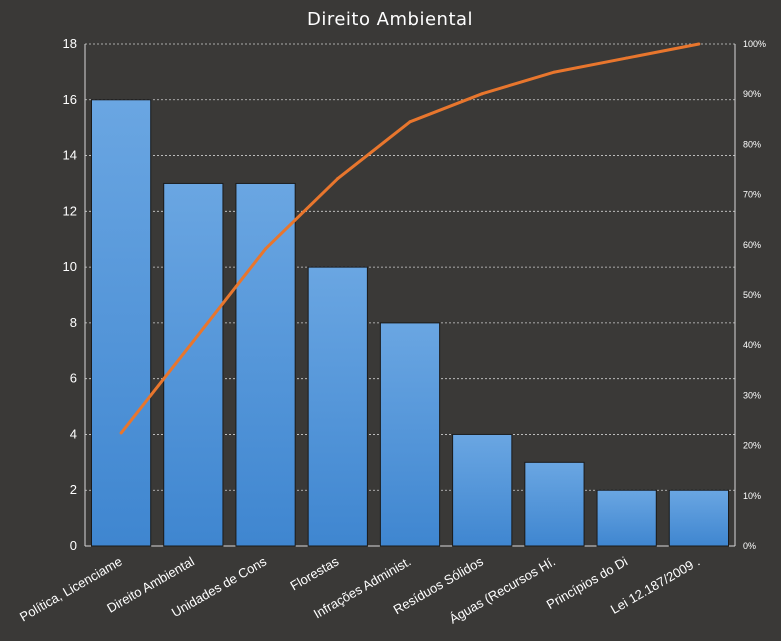 The height and width of the screenshot is (641, 781). What do you see at coordinates (749, 546) in the screenshot?
I see `y2-tick-label: 0%` at bounding box center [749, 546].